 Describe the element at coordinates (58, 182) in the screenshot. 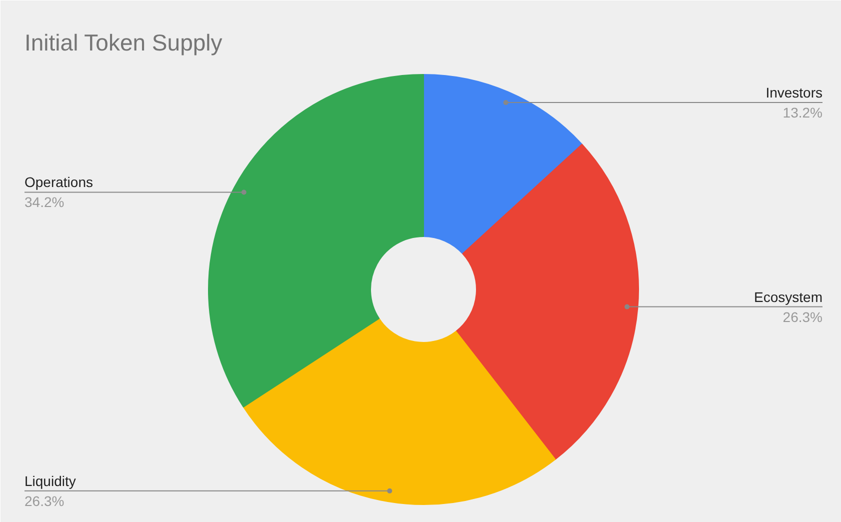

I see `slice-label: Operations` at that location.